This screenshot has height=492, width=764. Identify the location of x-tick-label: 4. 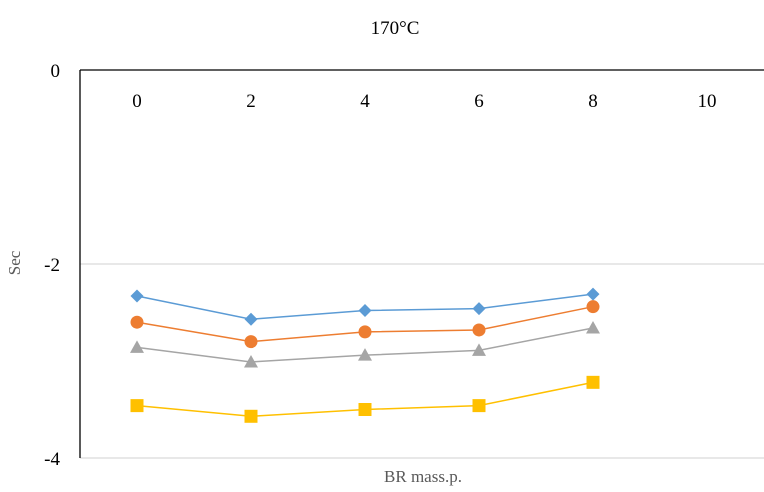
(365, 101).